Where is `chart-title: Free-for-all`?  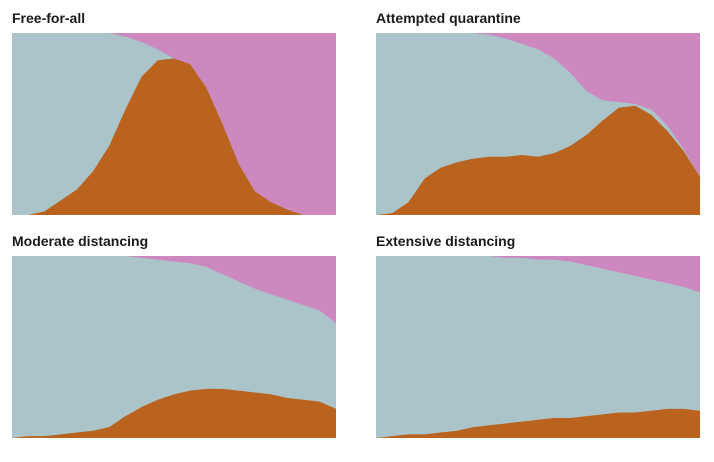 chart-title: Free-for-all is located at coordinates (49, 18).